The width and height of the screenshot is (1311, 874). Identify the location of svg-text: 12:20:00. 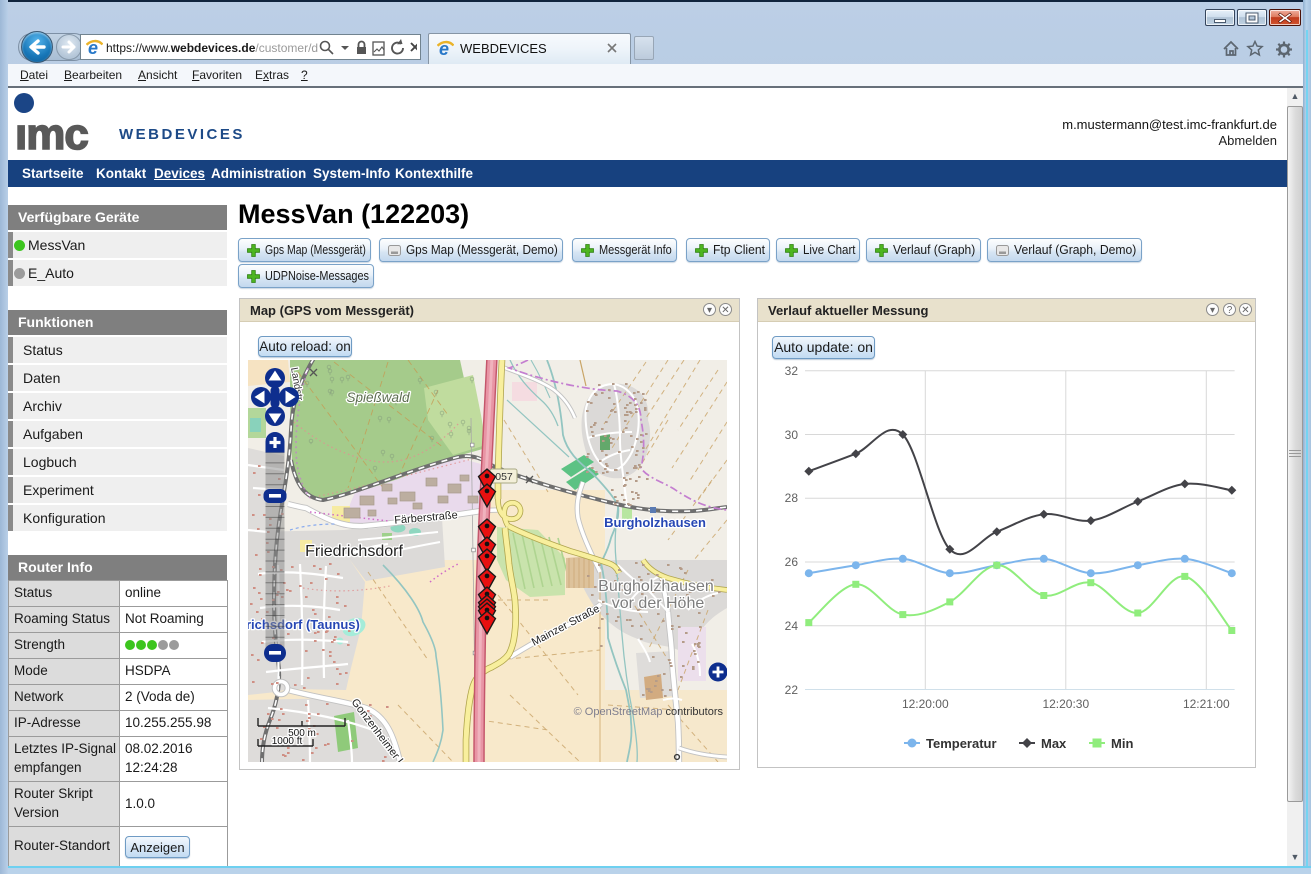
(925, 704).